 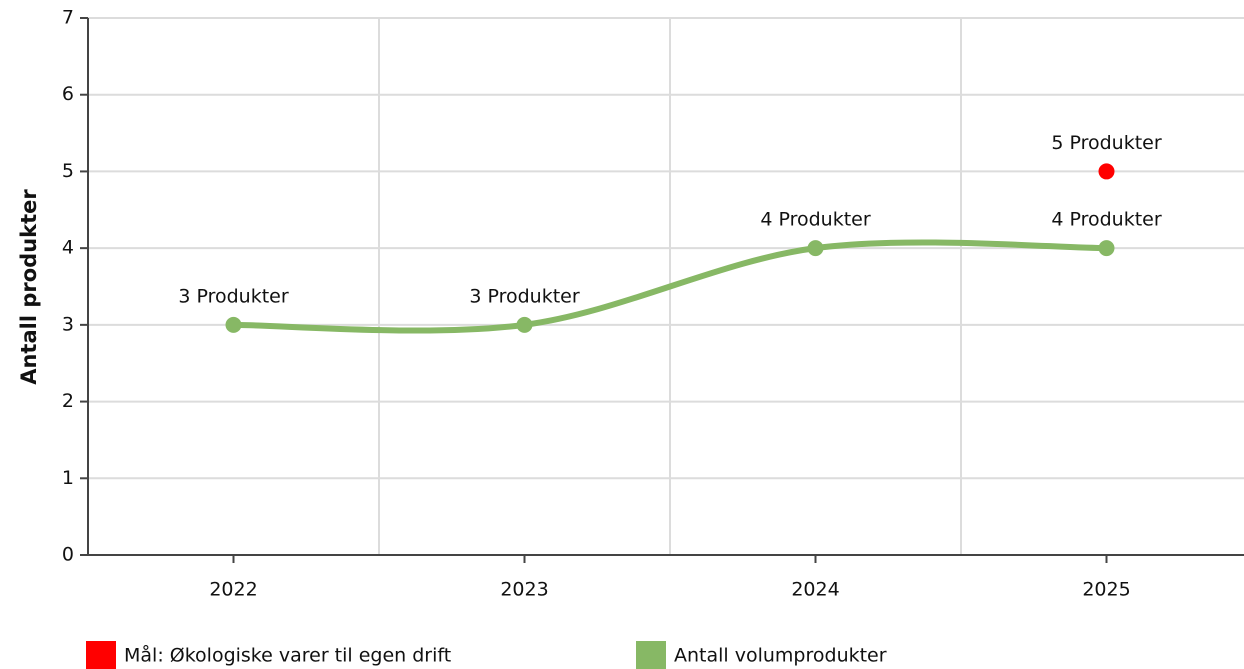 What do you see at coordinates (68, 324) in the screenshot?
I see `y-tick-label: 3` at bounding box center [68, 324].